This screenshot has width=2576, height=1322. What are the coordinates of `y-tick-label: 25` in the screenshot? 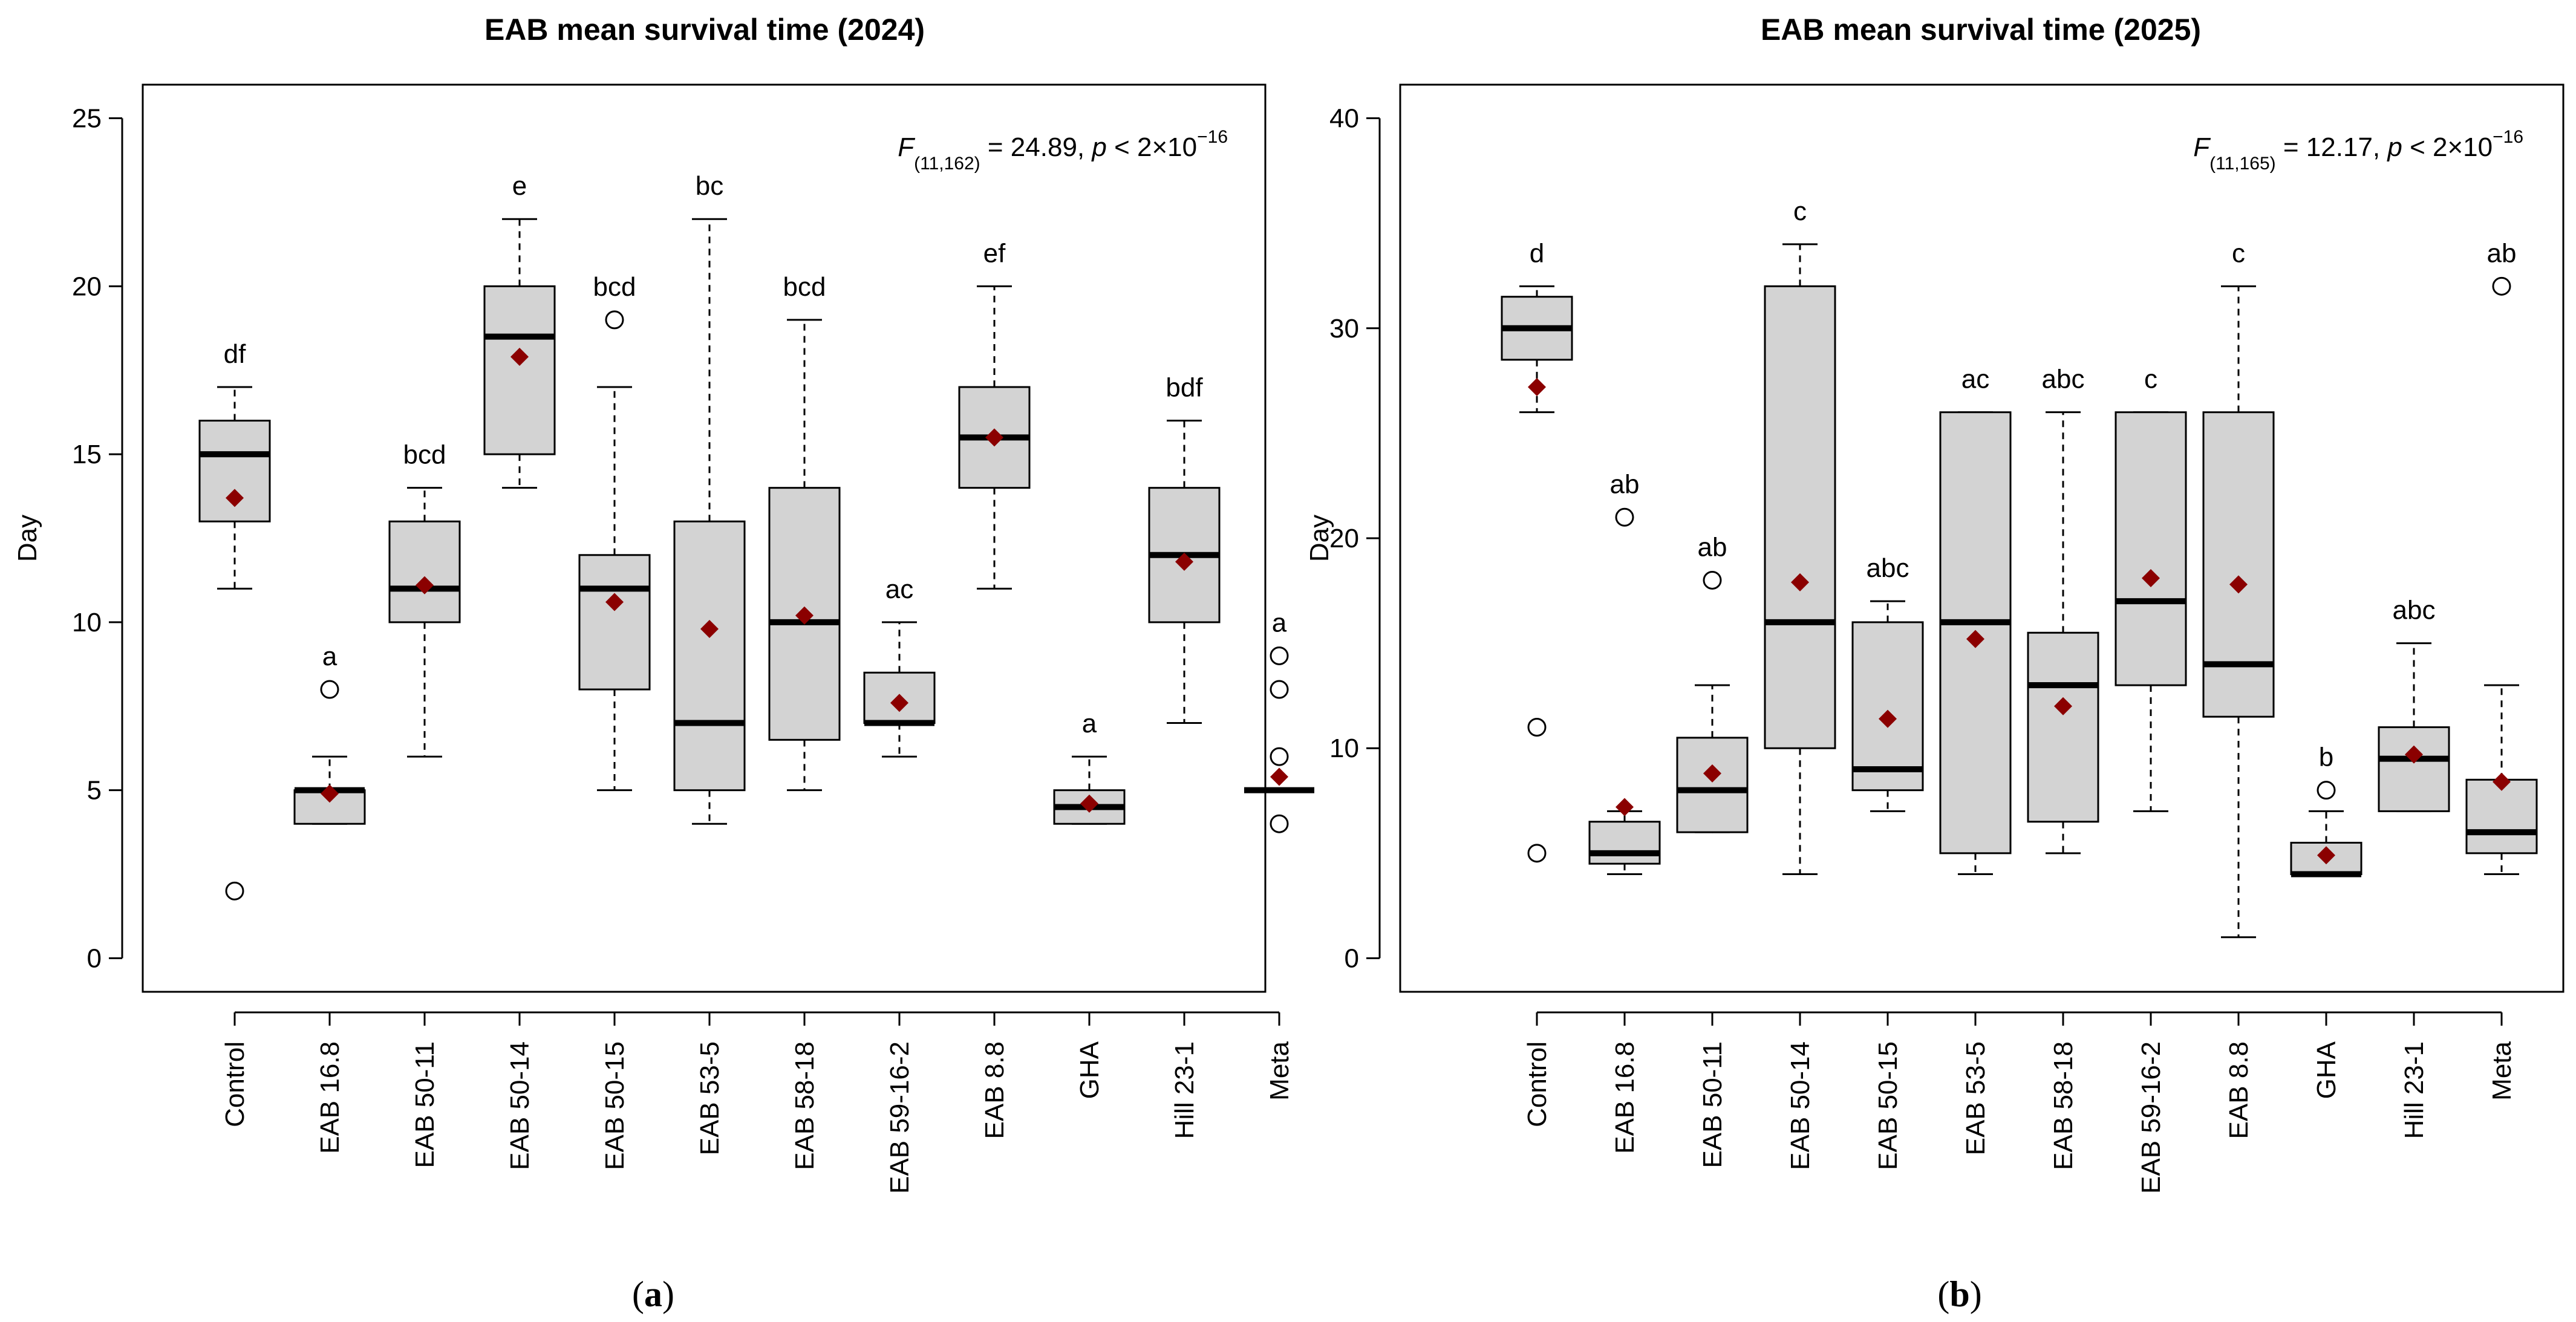 It's located at (87, 119).